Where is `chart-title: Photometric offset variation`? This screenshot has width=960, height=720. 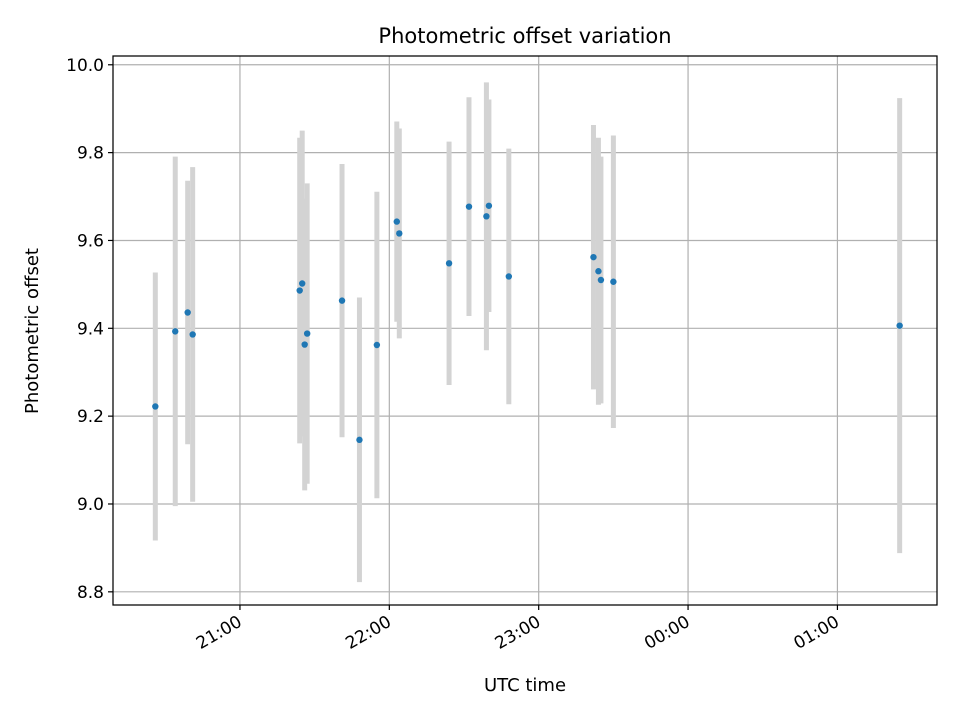 chart-title: Photometric offset variation is located at coordinates (524, 36).